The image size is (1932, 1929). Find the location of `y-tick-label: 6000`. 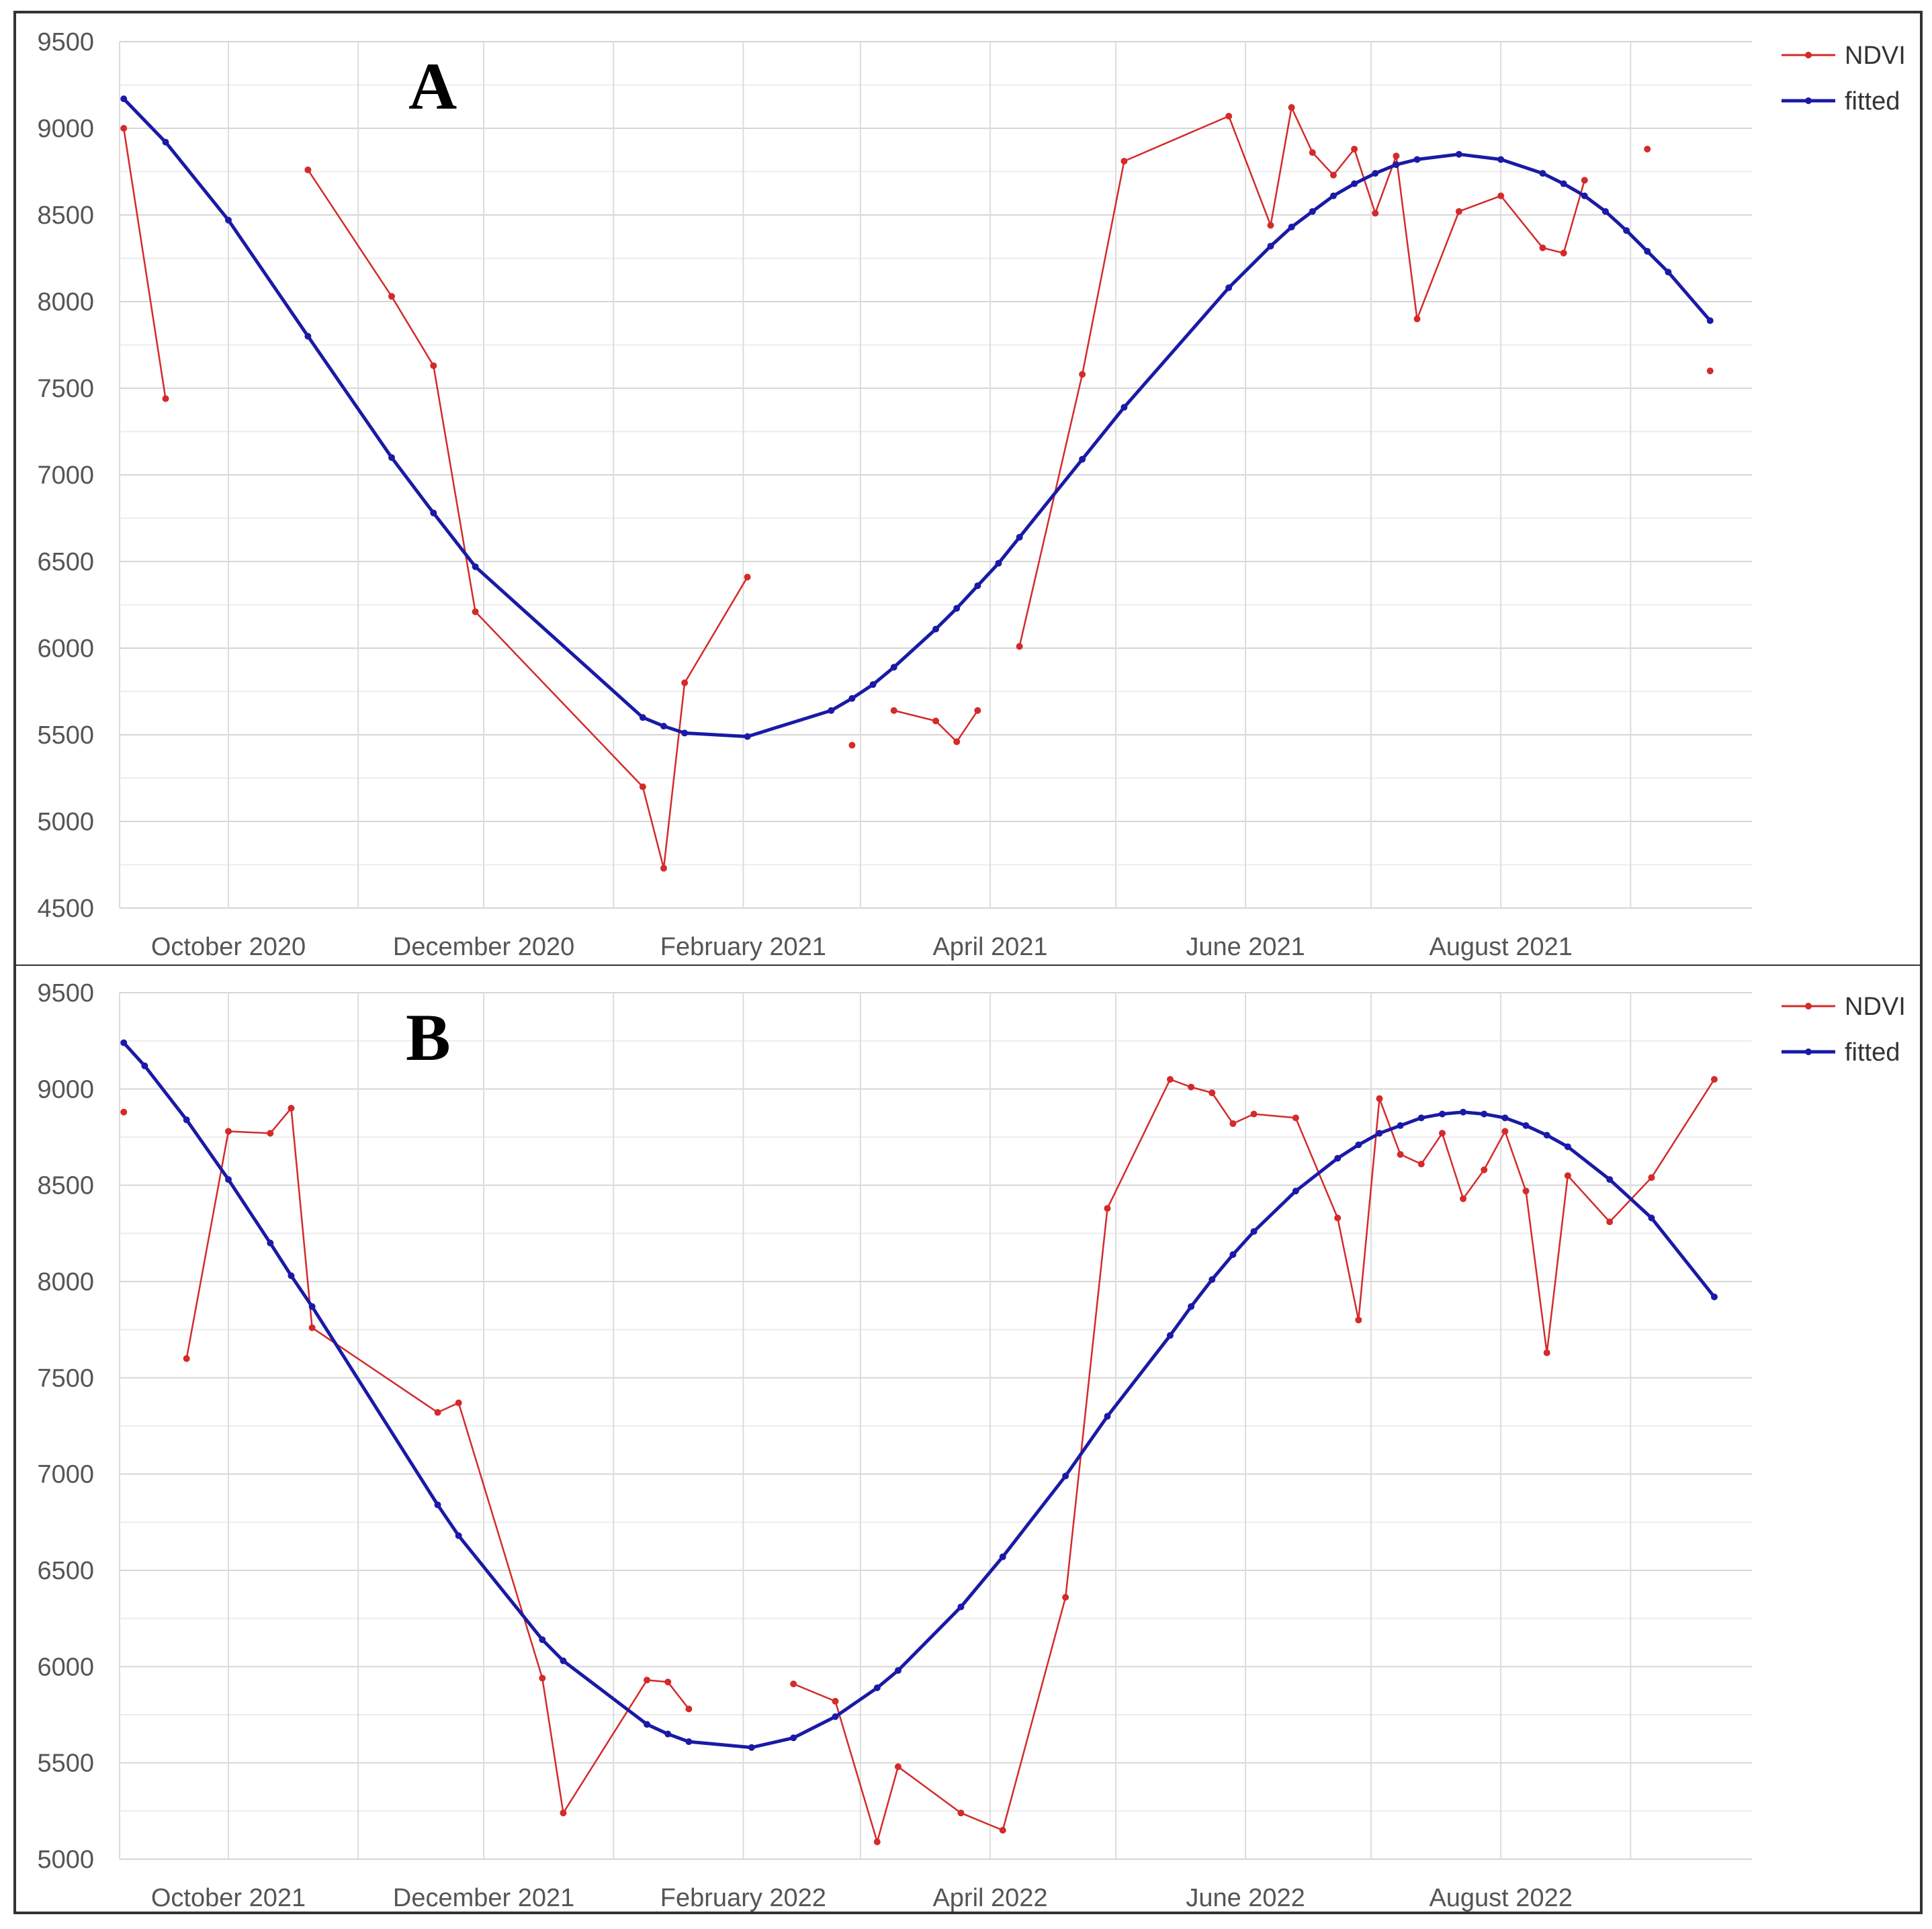

y-tick-label: 6000 is located at coordinates (65, 1667).